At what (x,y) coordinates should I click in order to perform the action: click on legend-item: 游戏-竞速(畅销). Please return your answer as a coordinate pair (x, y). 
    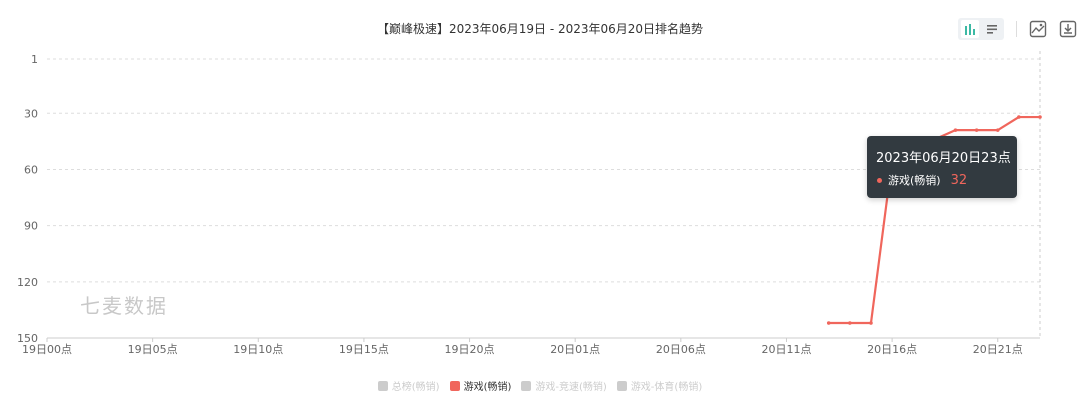
    Looking at the image, I should click on (564, 385).